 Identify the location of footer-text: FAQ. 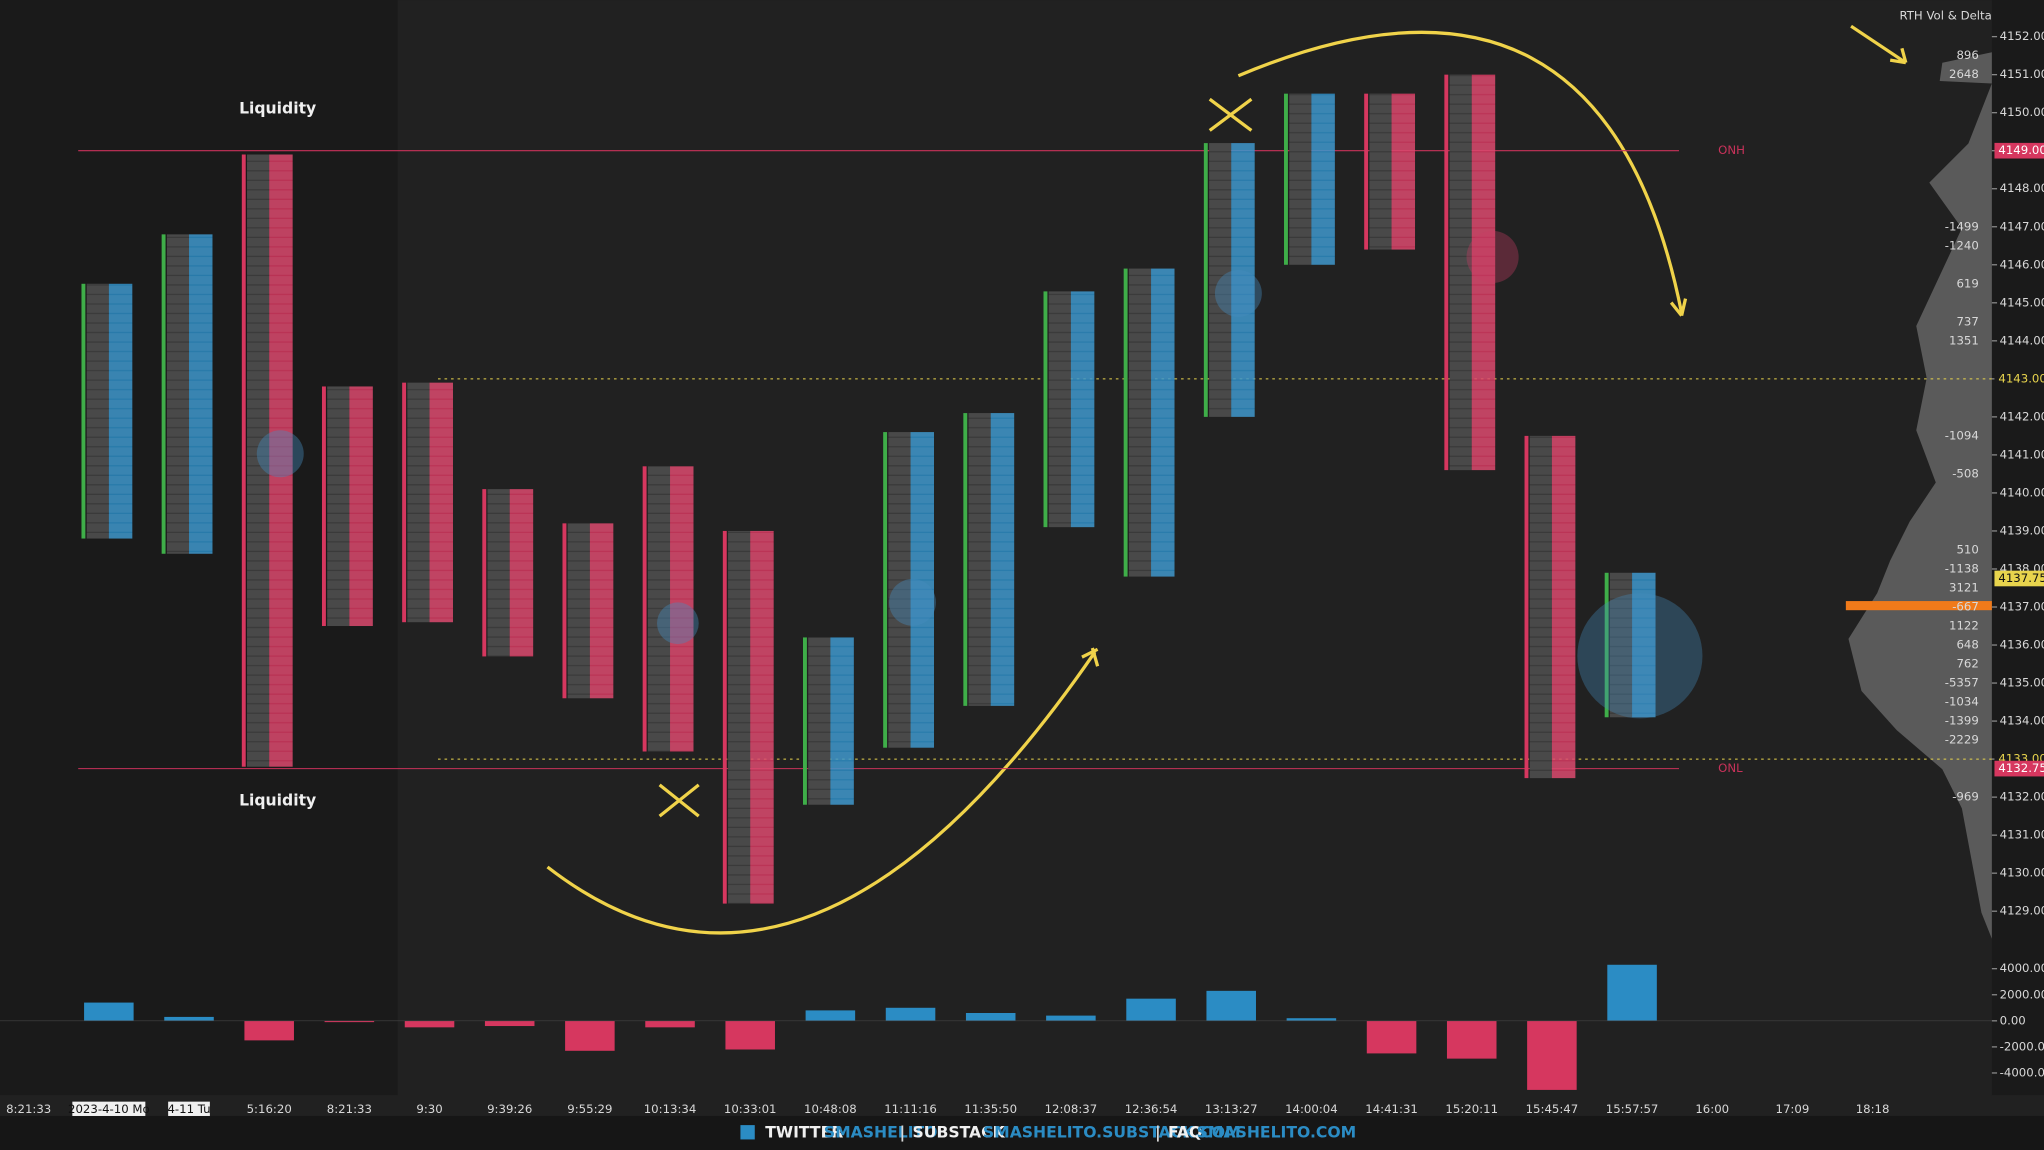
(1185, 1131).